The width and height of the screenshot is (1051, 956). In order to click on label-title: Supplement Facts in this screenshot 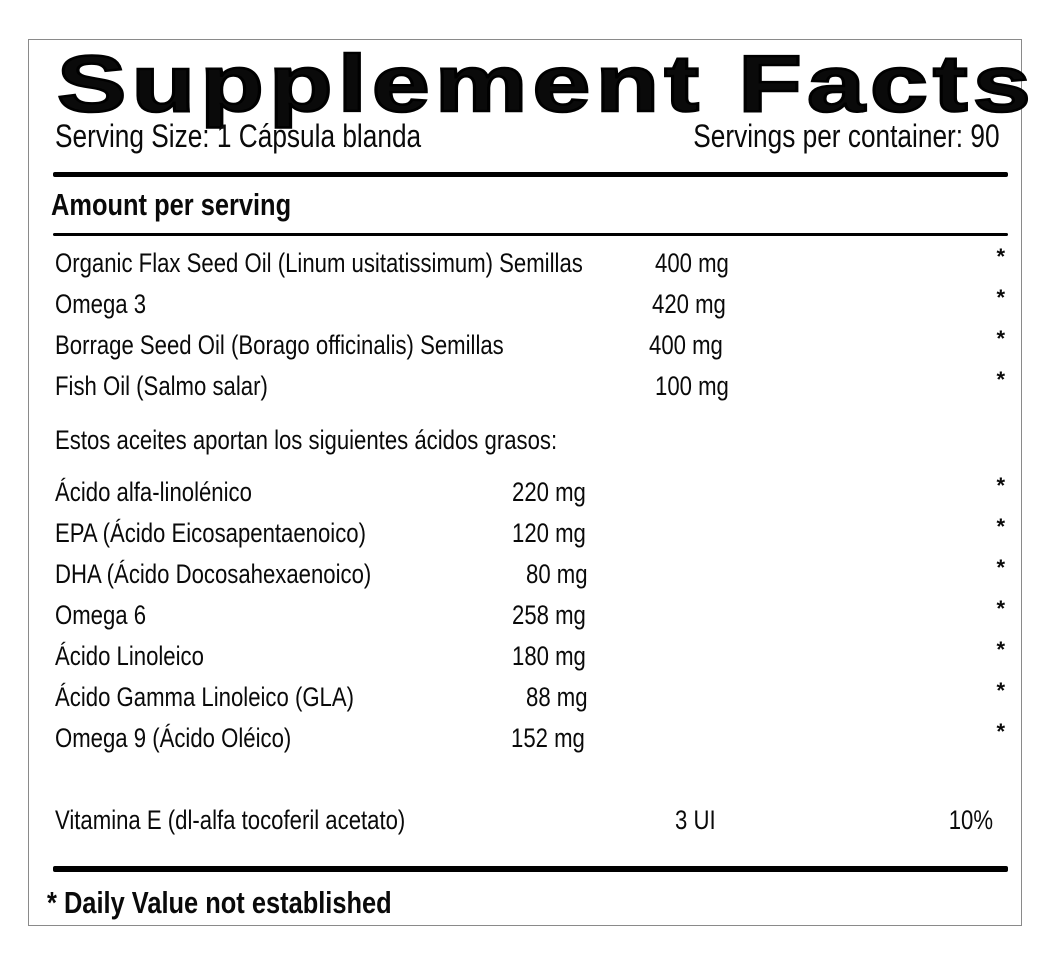, I will do `click(545, 83)`.